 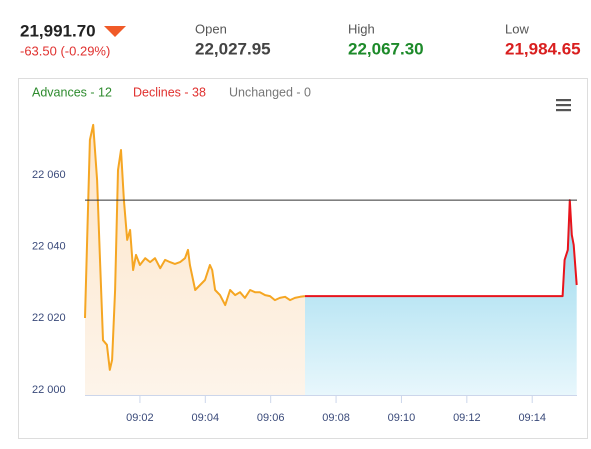 What do you see at coordinates (271, 418) in the screenshot?
I see `x-tick-label: 09:06` at bounding box center [271, 418].